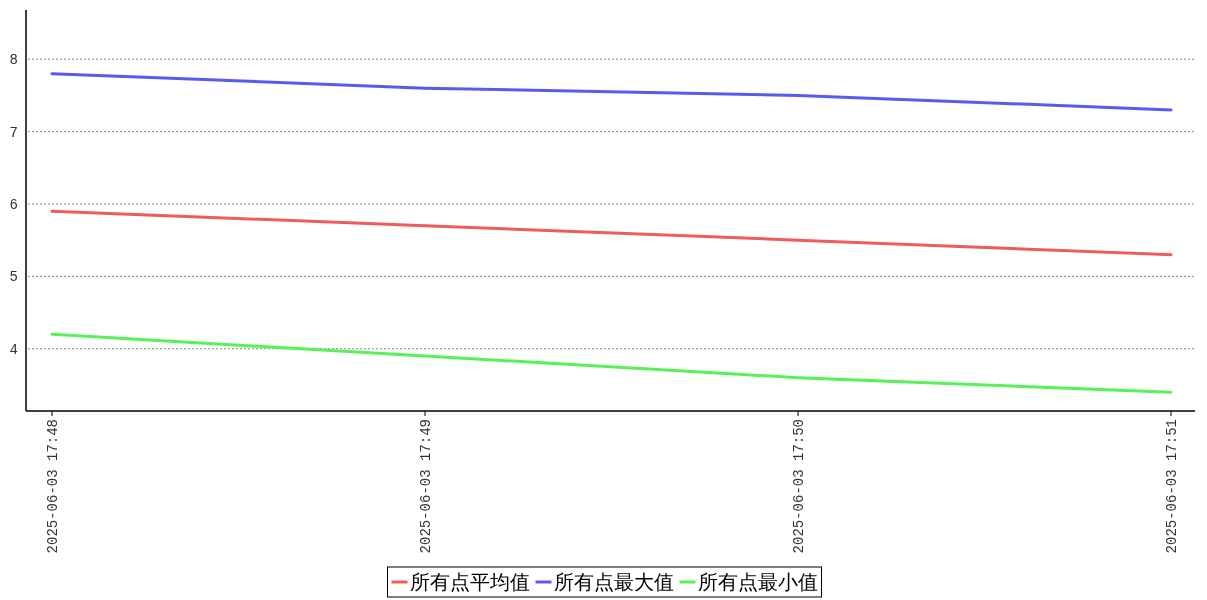  Describe the element at coordinates (13, 277) in the screenshot. I see `y-tick-label: 5` at that location.